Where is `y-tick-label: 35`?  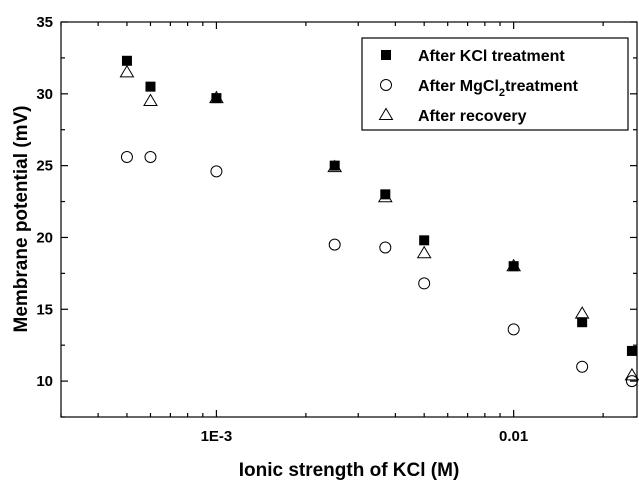
y-tick-label: 35 is located at coordinates (44, 22).